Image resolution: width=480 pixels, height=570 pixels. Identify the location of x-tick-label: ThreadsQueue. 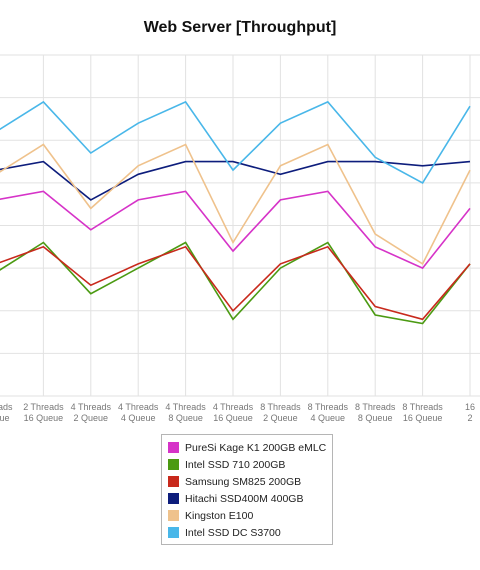
(6, 412).